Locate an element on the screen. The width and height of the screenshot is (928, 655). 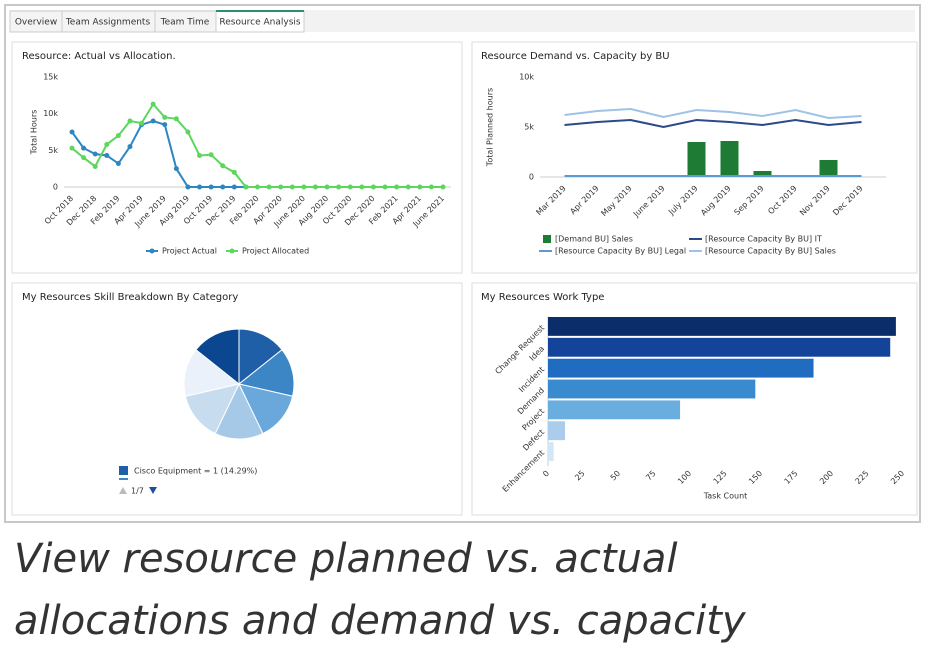
y-axis-label: Total Hours is located at coordinates (34, 133).